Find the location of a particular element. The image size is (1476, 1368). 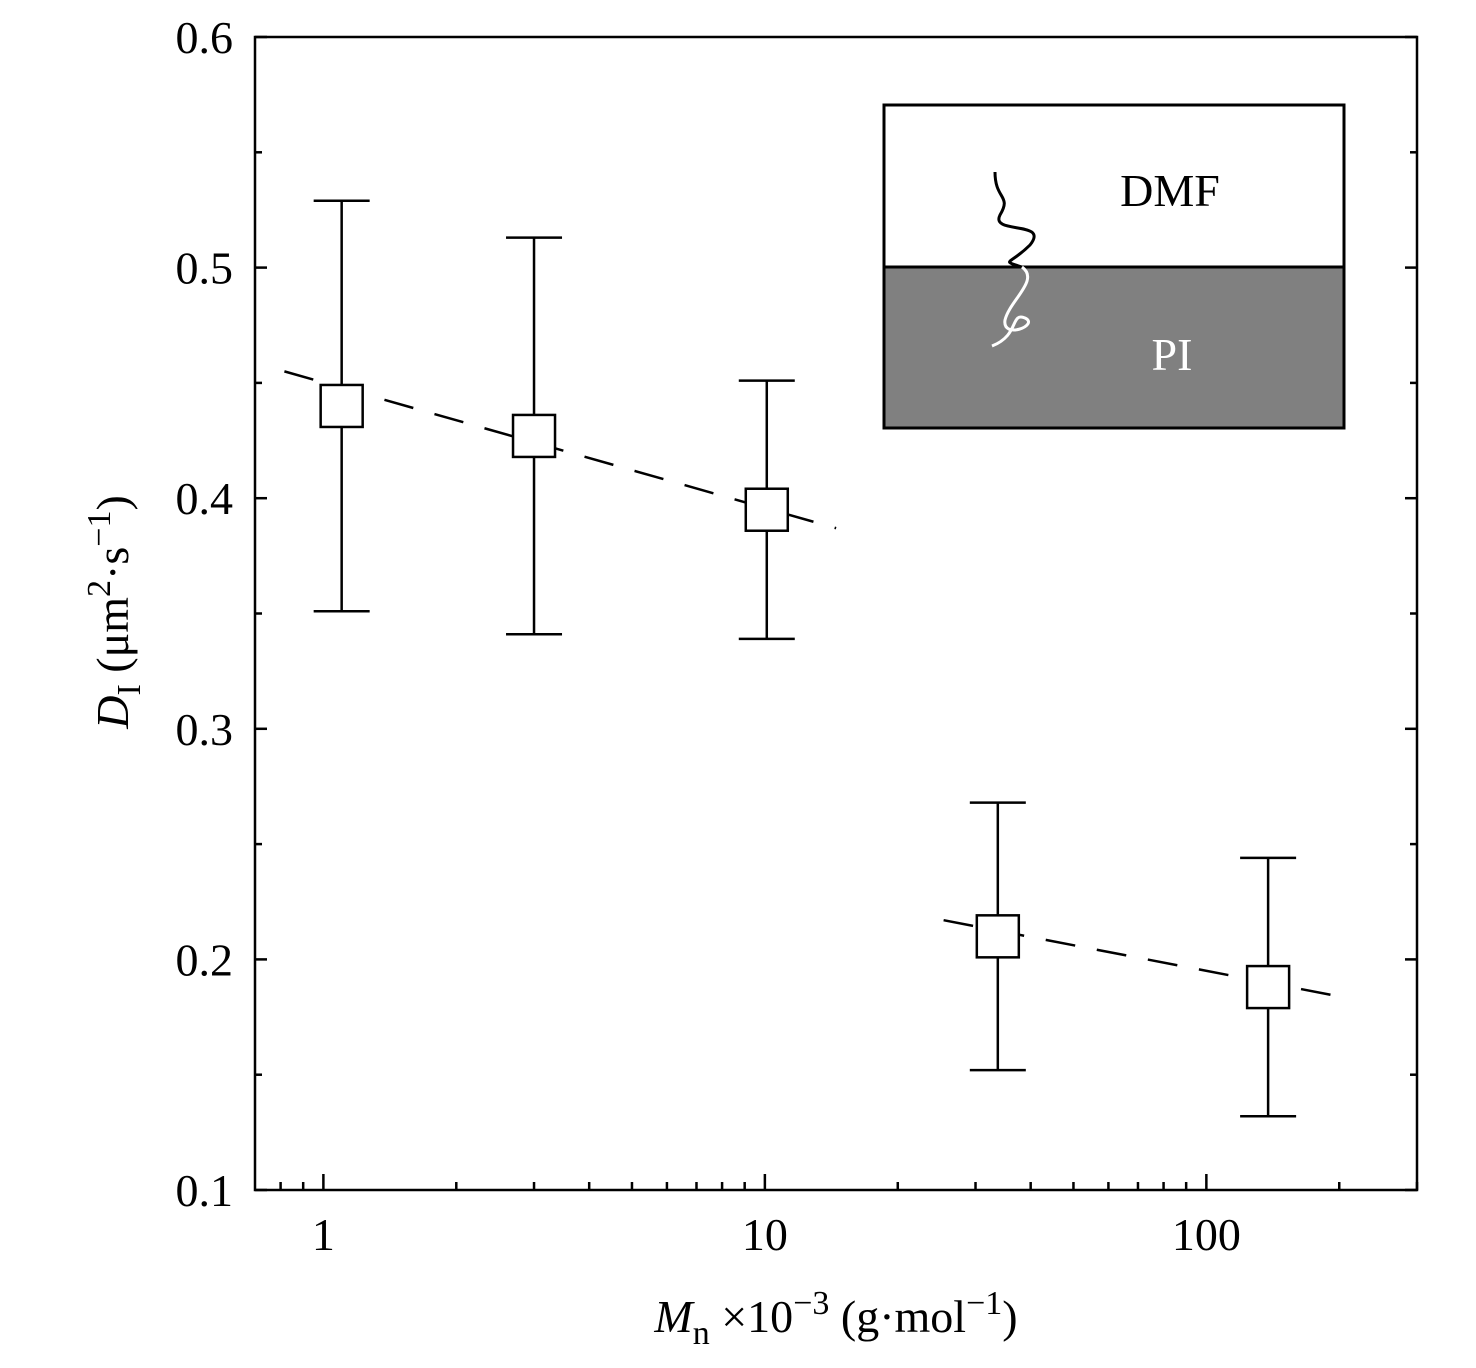

y-axis-label-part: ·s is located at coordinates (112, 563).